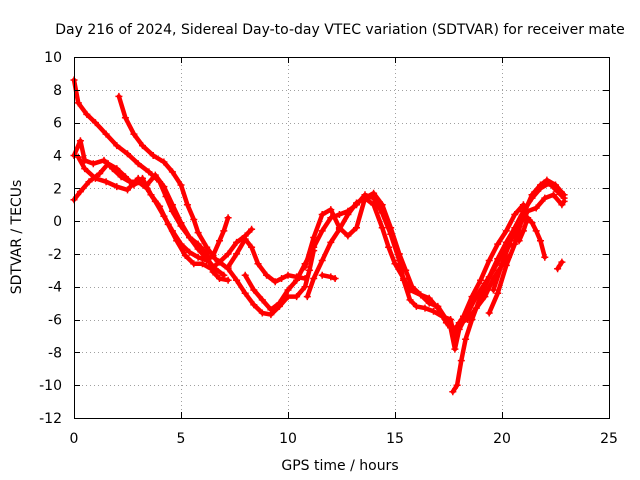 The width and height of the screenshot is (640, 480). What do you see at coordinates (57, 222) in the screenshot?
I see `y-tick-label: 0` at bounding box center [57, 222].